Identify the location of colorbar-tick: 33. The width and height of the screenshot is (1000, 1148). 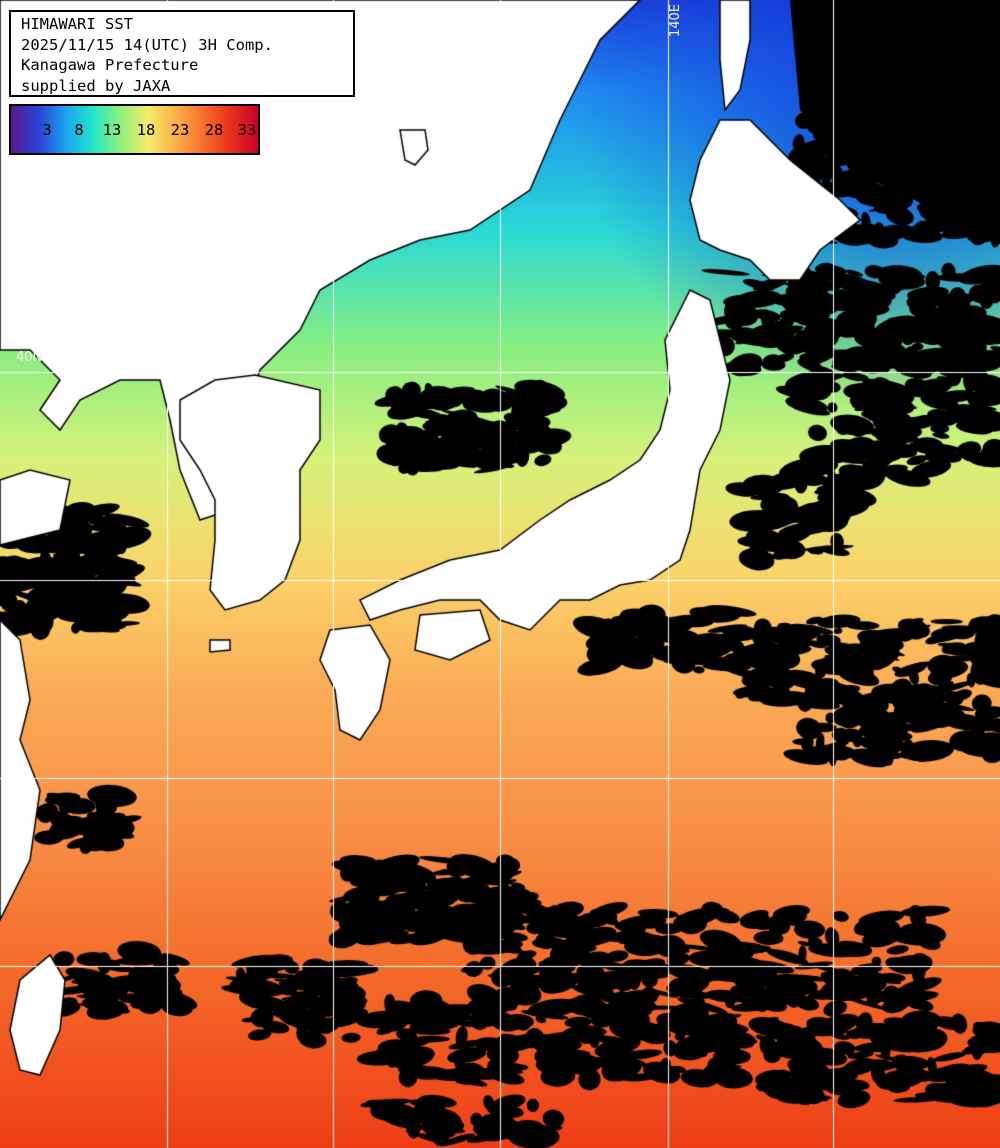
(247, 130).